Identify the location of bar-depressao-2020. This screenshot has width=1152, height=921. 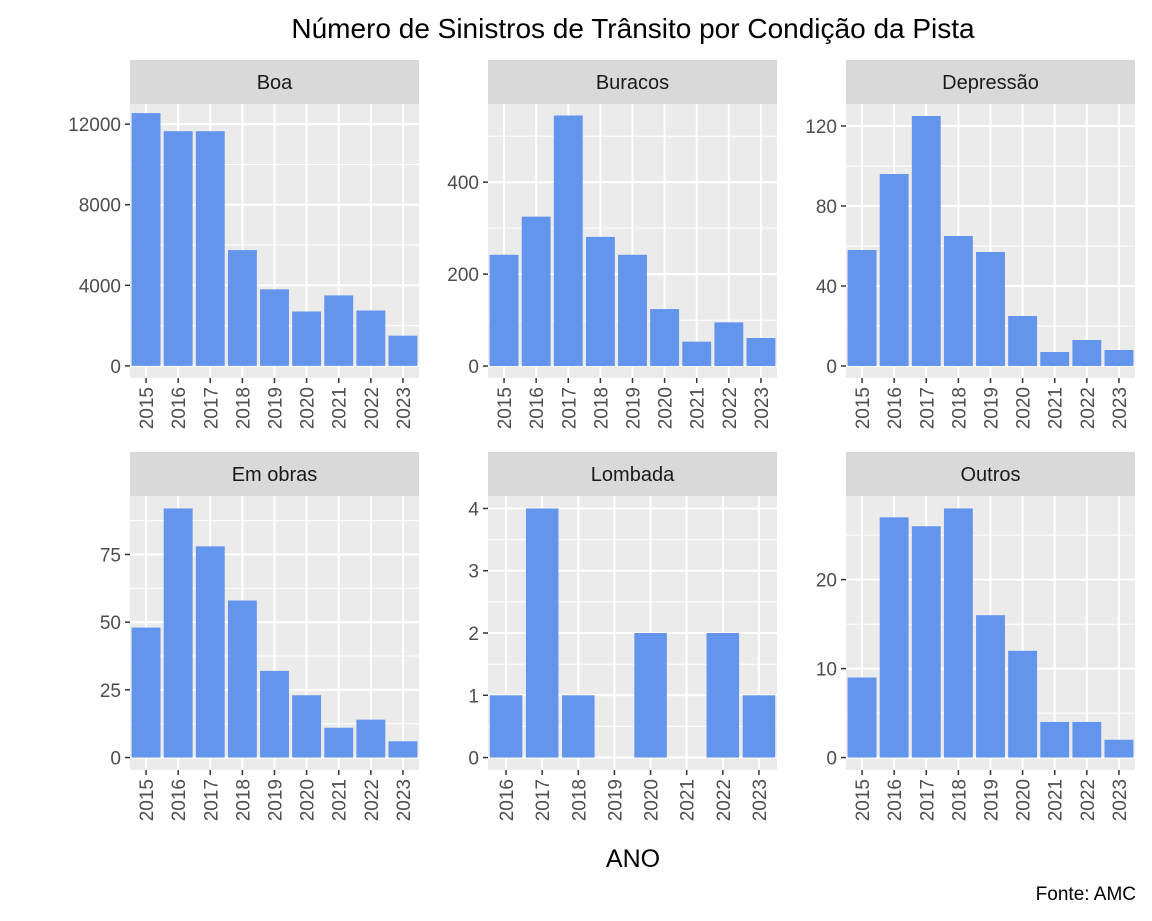
(1023, 341).